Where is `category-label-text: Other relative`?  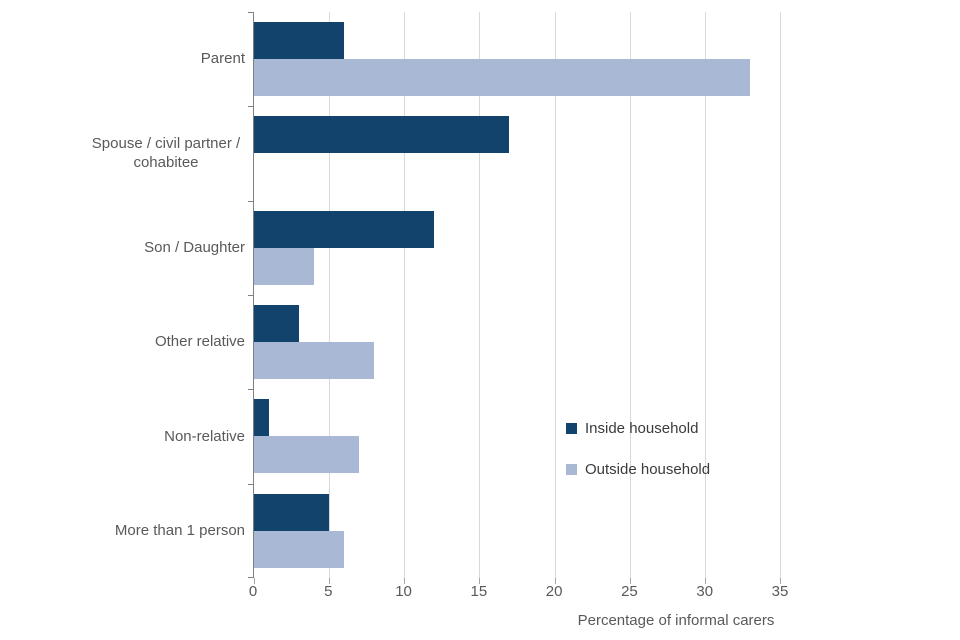
category-label-text: Other relative is located at coordinates (199, 342).